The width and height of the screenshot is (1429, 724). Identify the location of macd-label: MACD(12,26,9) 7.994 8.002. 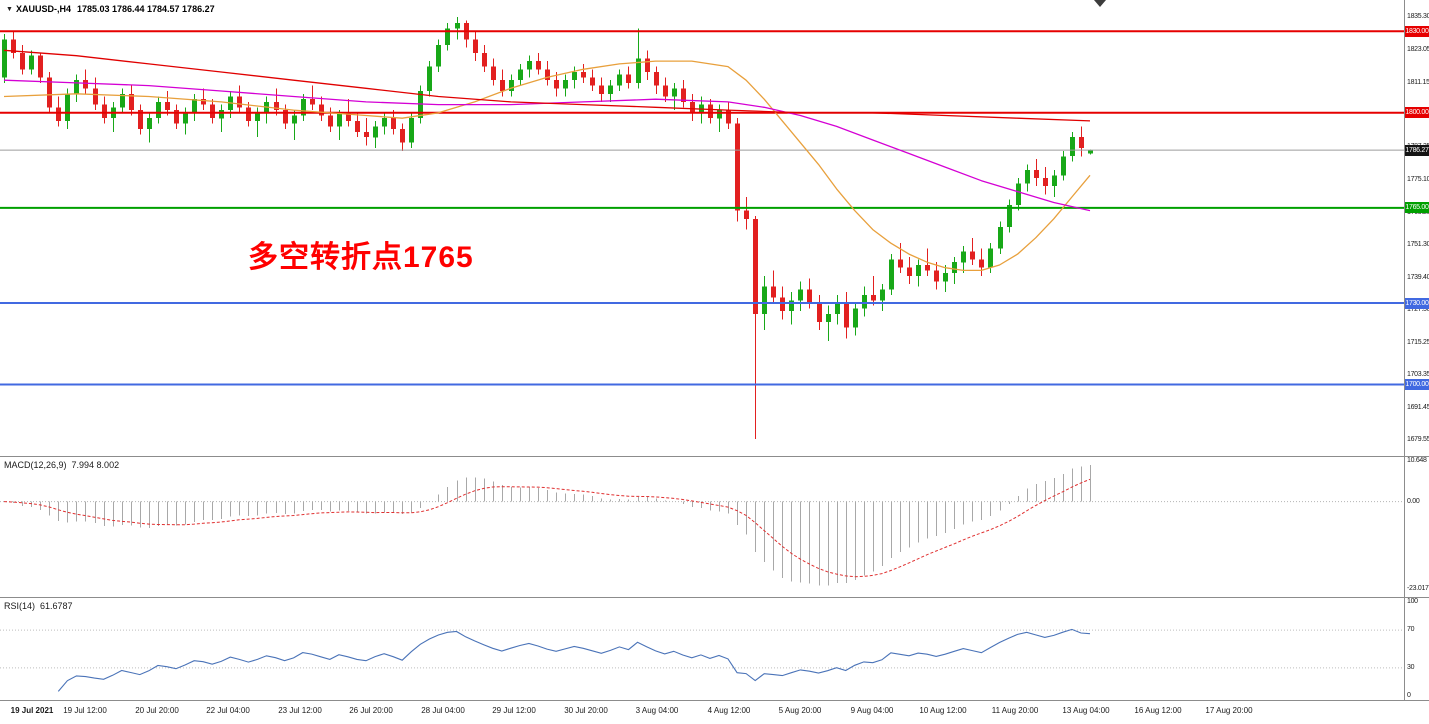
(61, 465).